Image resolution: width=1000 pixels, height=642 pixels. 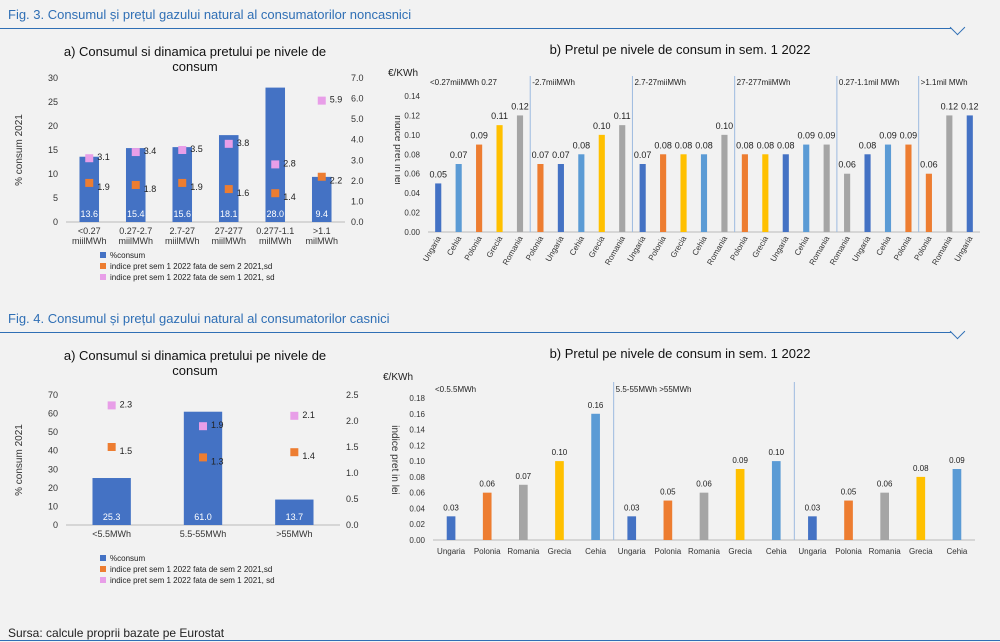 What do you see at coordinates (352, 447) in the screenshot?
I see `fig4a-right-tick: 1.5` at bounding box center [352, 447].